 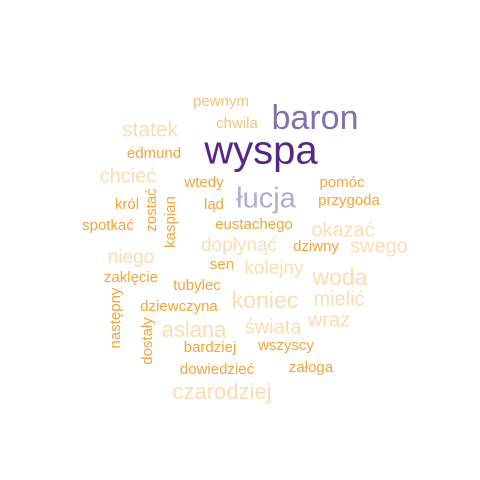 What do you see at coordinates (214, 204) in the screenshot?
I see `word-ląd: ląd` at bounding box center [214, 204].